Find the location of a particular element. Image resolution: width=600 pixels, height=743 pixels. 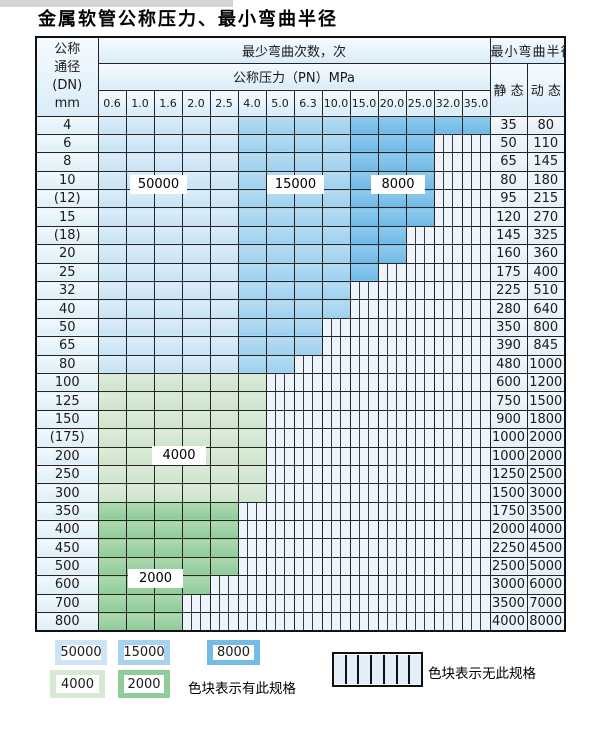

dynamic-radius-cell: 1500 is located at coordinates (546, 401).